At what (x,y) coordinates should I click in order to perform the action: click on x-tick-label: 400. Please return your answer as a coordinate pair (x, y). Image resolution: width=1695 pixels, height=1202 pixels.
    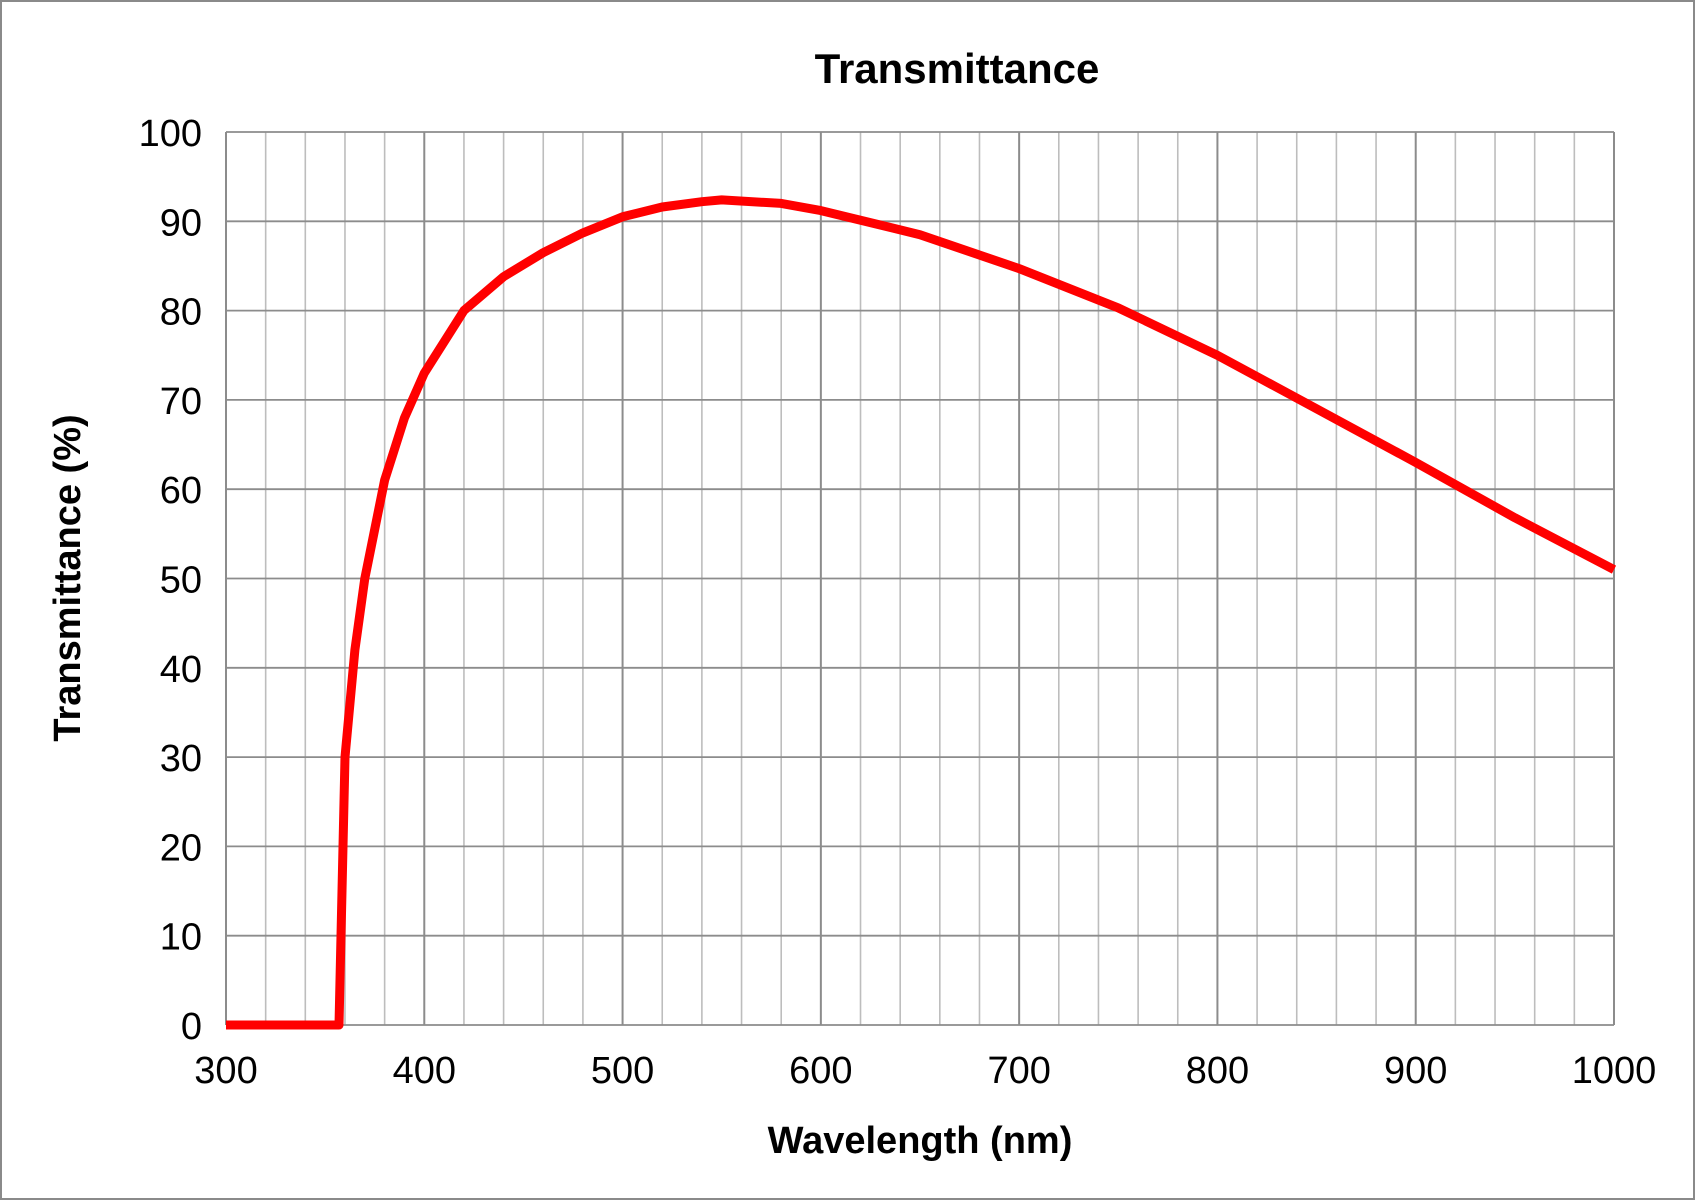
    Looking at the image, I should click on (424, 1071).